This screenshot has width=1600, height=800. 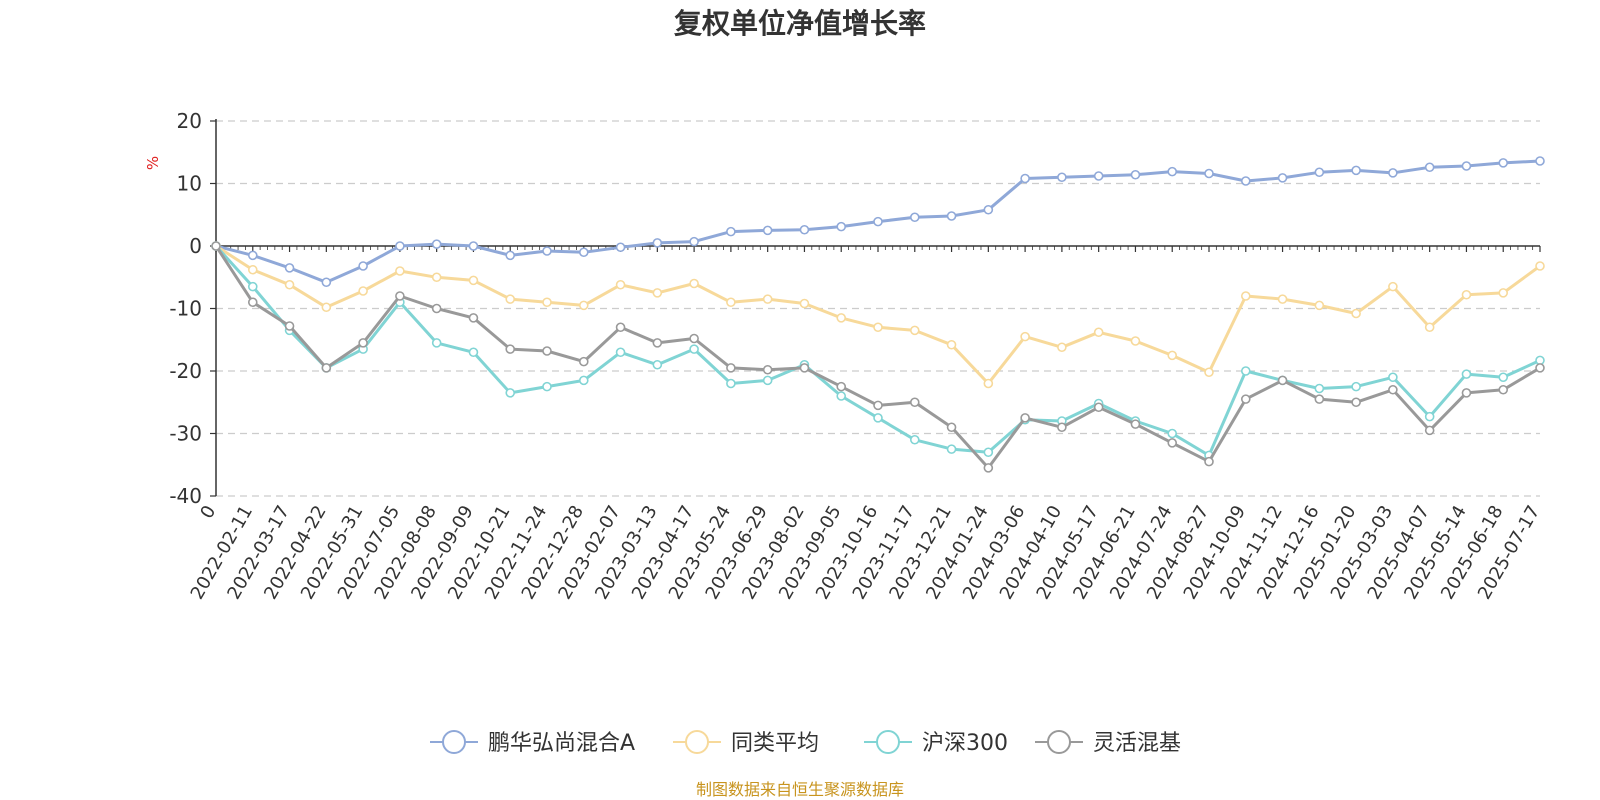 I want to click on data-source-note: 制图数据来自恒生聚源数据库, so click(x=800, y=789).